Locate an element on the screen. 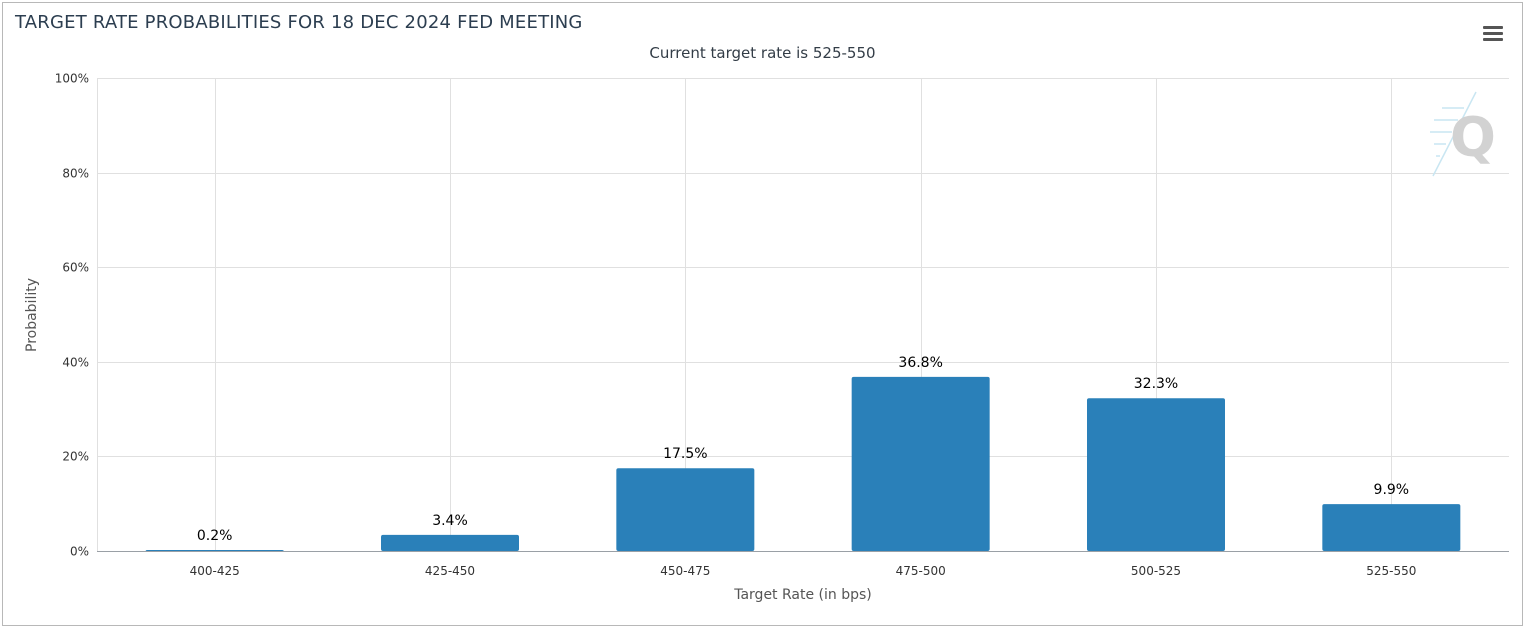 This screenshot has width=1525, height=628. x-tick-label: 500-525 is located at coordinates (1156, 571).